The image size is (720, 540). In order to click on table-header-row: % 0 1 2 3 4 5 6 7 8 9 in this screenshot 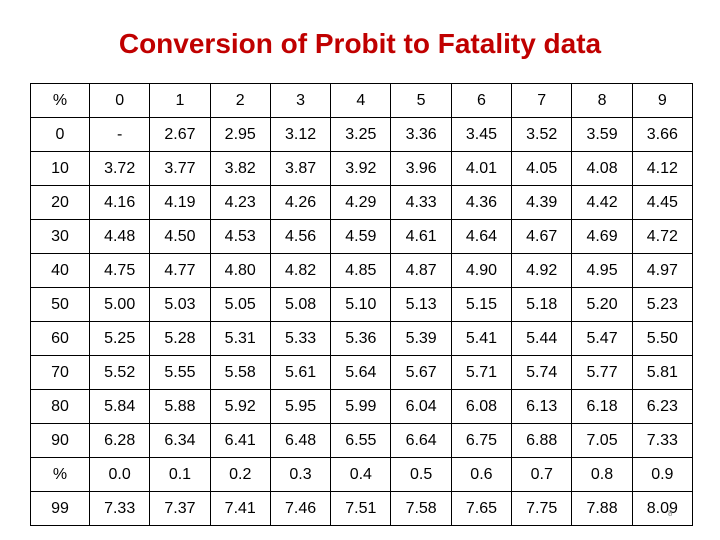, I will do `click(362, 100)`.